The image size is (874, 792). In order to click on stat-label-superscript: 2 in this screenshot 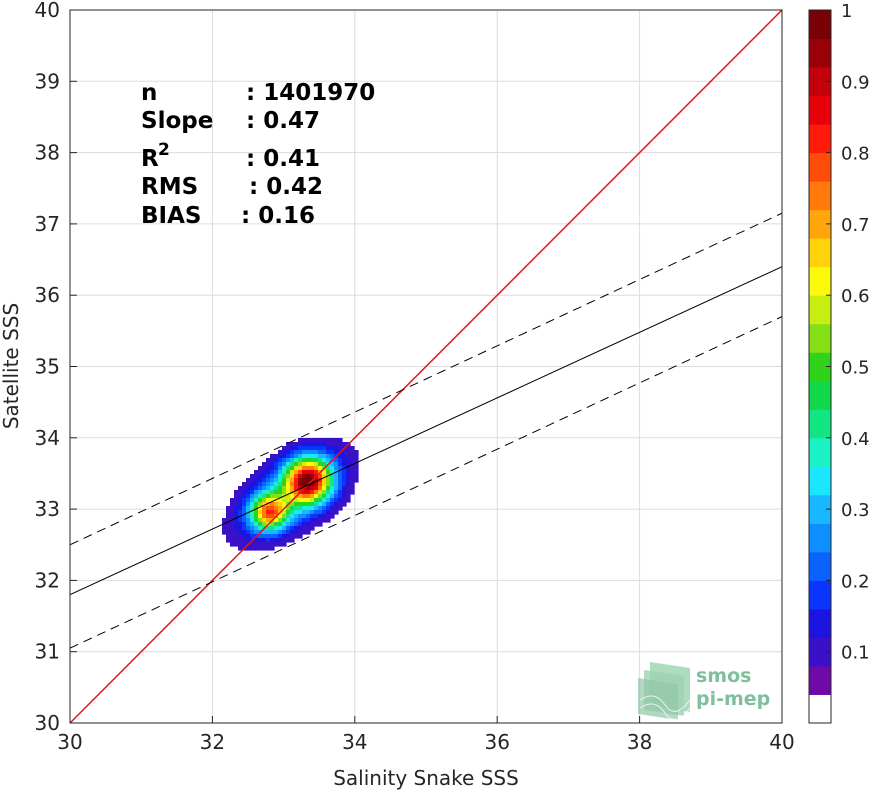, I will do `click(164, 150)`.